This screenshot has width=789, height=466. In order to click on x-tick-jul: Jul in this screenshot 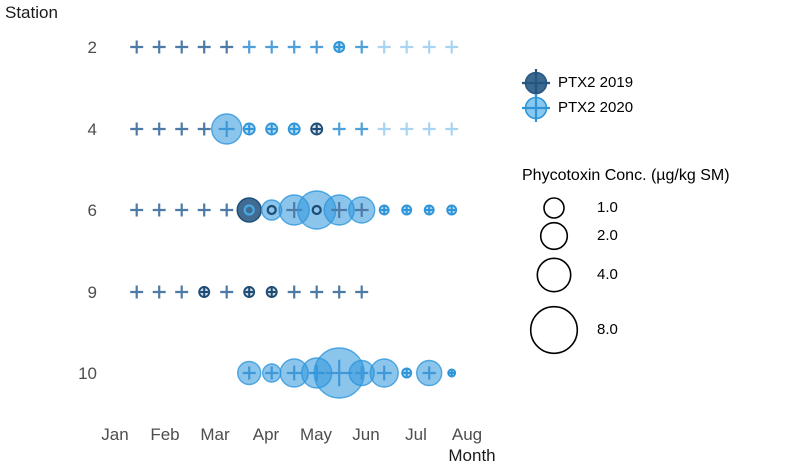, I will do `click(416, 434)`.